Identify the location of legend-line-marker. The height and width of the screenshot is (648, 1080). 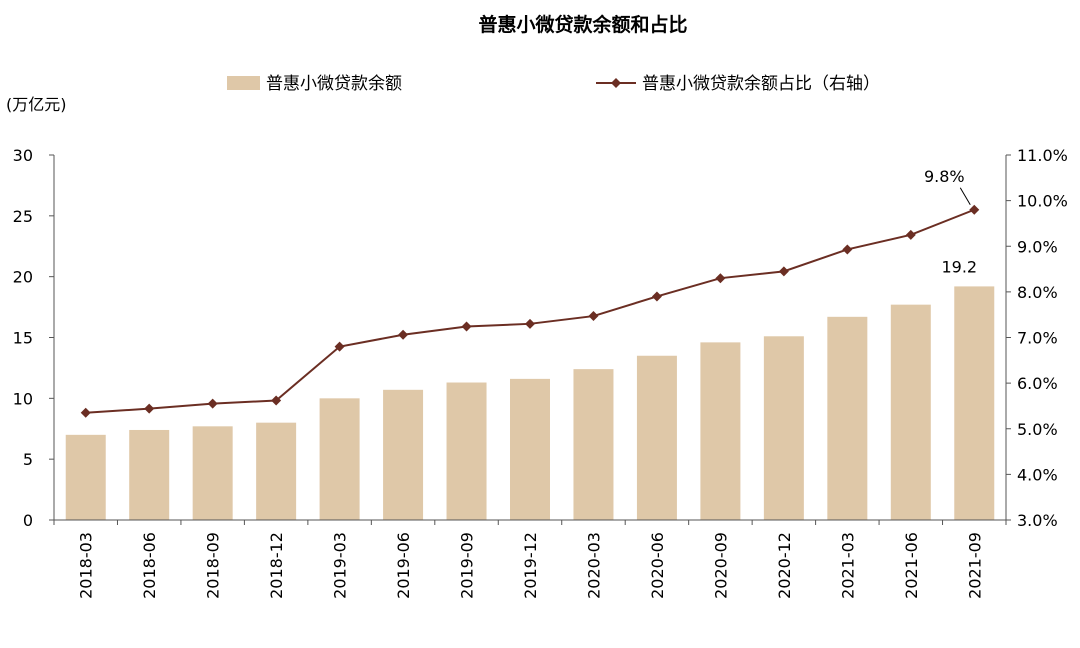
(616, 83).